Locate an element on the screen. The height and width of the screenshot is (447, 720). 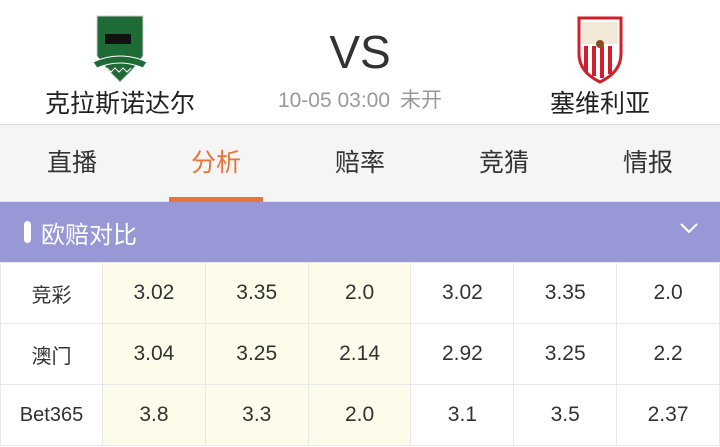
section-marker is located at coordinates (27, 232).